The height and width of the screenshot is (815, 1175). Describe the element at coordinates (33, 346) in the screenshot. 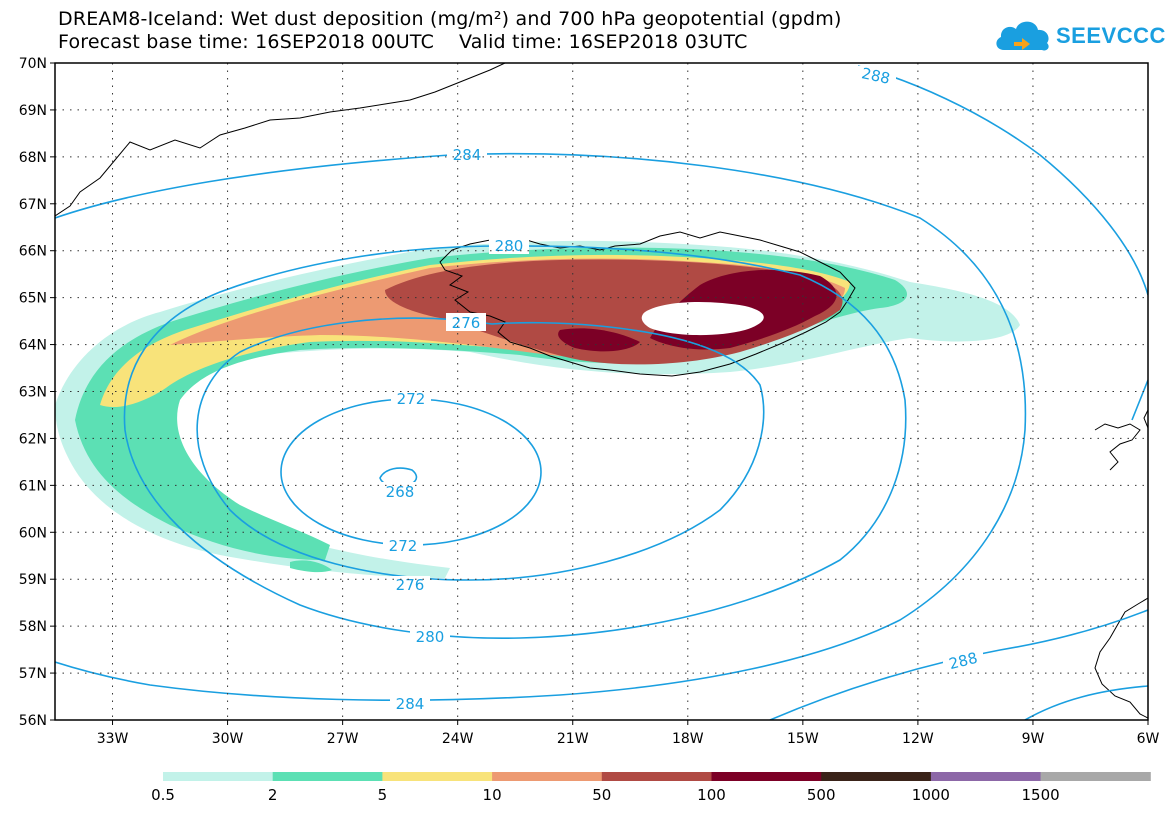

I see `latitude-label: 64N` at that location.